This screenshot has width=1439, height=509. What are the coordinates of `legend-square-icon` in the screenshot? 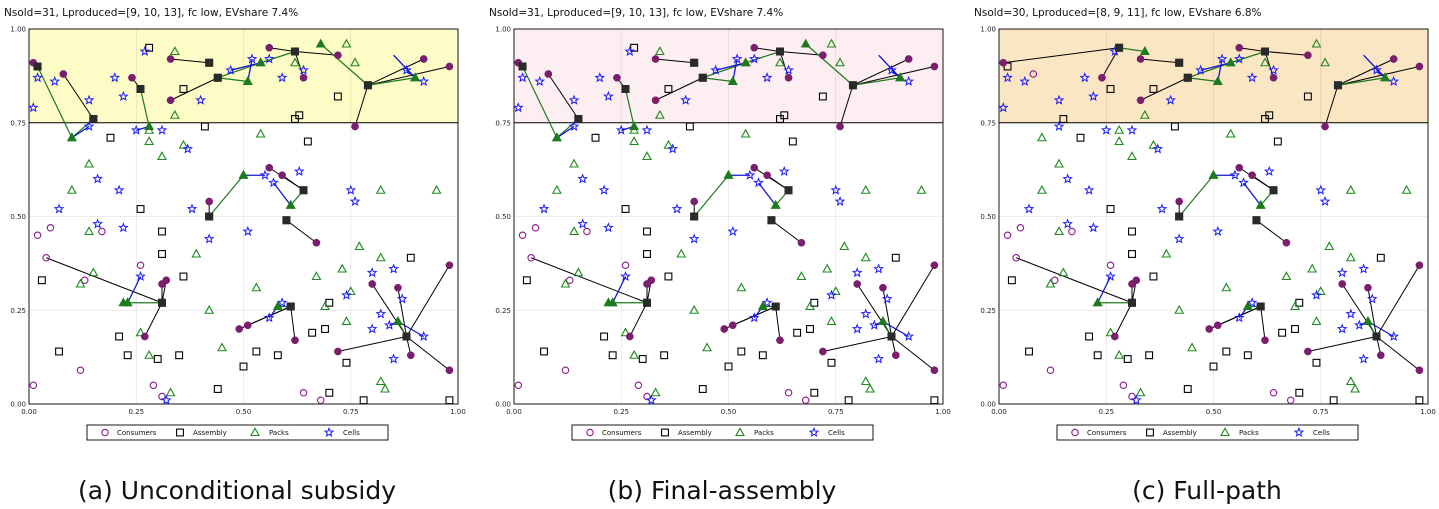 It's located at (1150, 432).